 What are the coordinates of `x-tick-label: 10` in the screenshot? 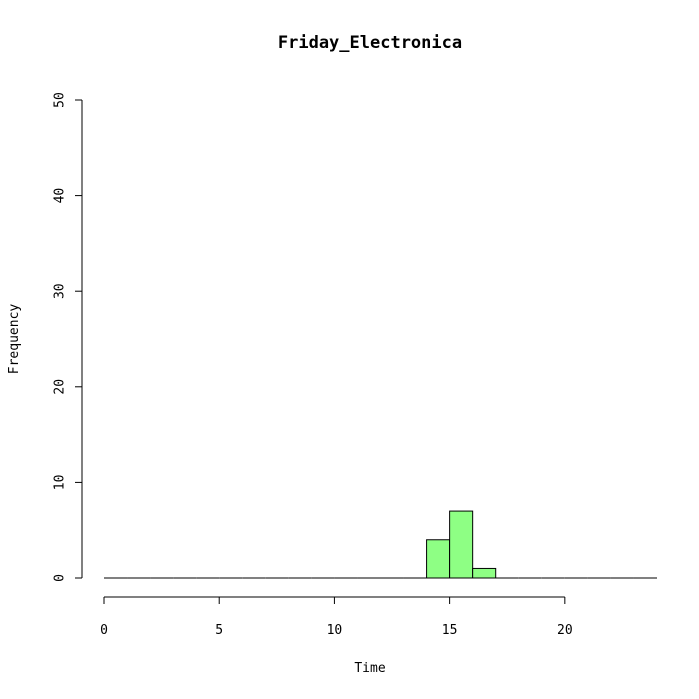 It's located at (335, 630).